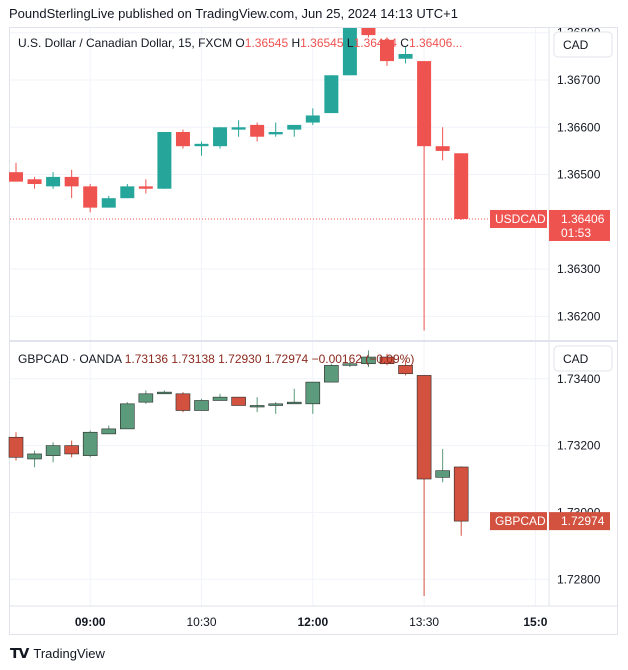 Image resolution: width=628 pixels, height=670 pixels. What do you see at coordinates (579, 446) in the screenshot?
I see `y-tick-label: 1.73200` at bounding box center [579, 446].